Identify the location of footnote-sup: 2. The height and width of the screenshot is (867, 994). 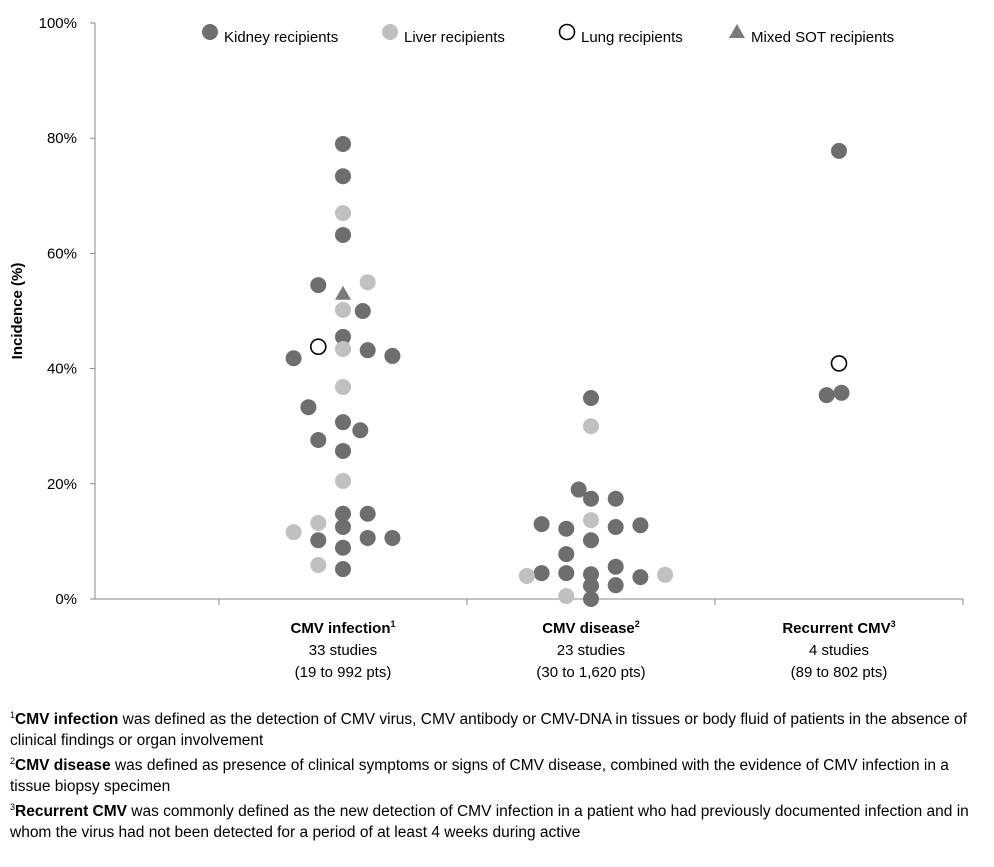
(13, 761).